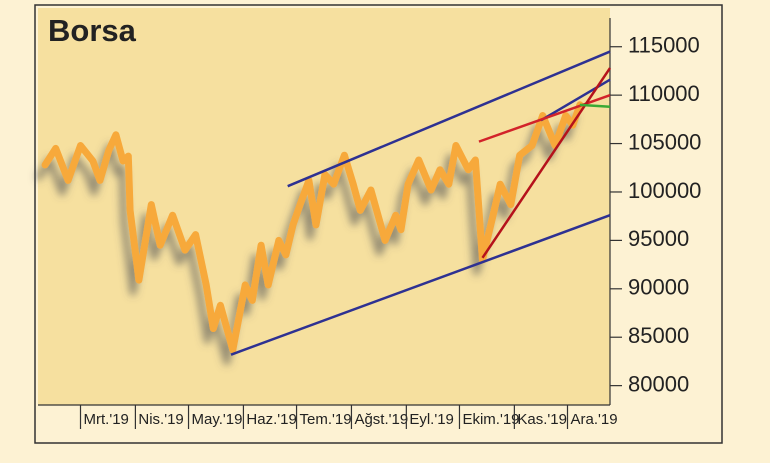 Image resolution: width=770 pixels, height=463 pixels. I want to click on y-tick-label: 85000, so click(658, 335).